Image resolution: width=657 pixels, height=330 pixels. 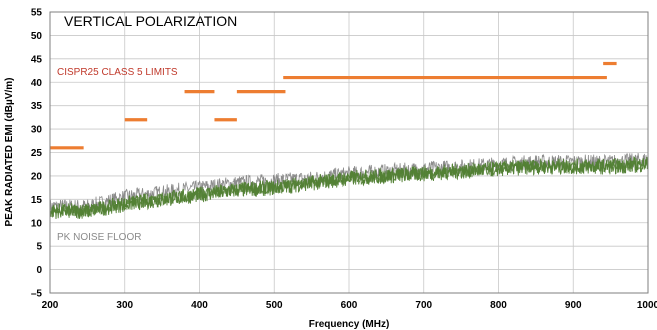 What do you see at coordinates (647, 305) in the screenshot?
I see `x-tick-label: 1000` at bounding box center [647, 305].